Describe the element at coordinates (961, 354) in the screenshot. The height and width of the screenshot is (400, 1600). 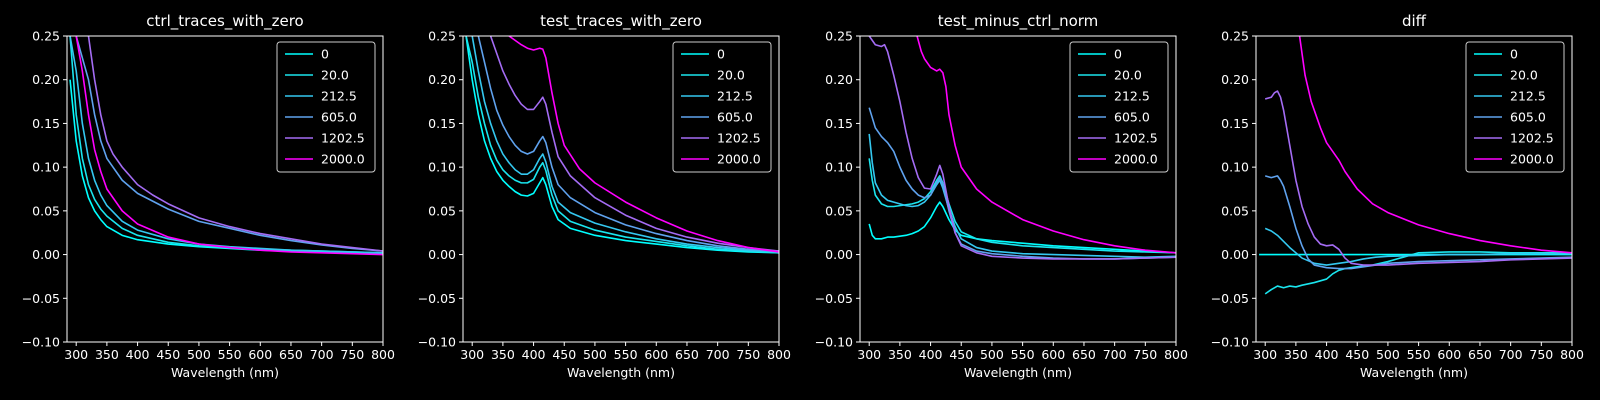
I see `x-tick-label: 450` at that location.